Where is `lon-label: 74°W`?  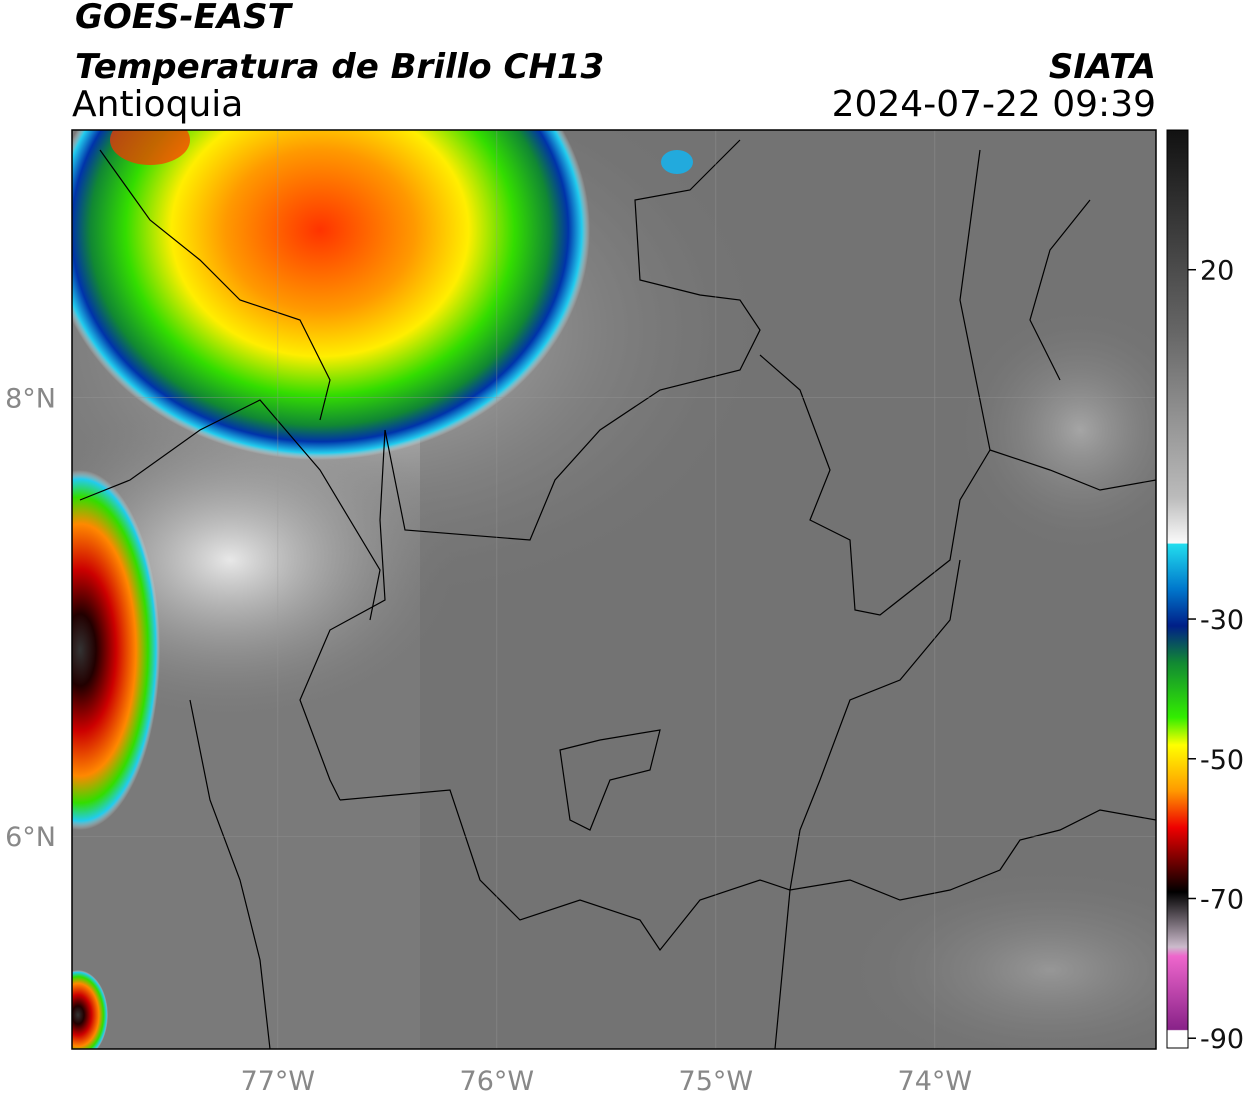
lon-label: 74°W is located at coordinates (935, 1081).